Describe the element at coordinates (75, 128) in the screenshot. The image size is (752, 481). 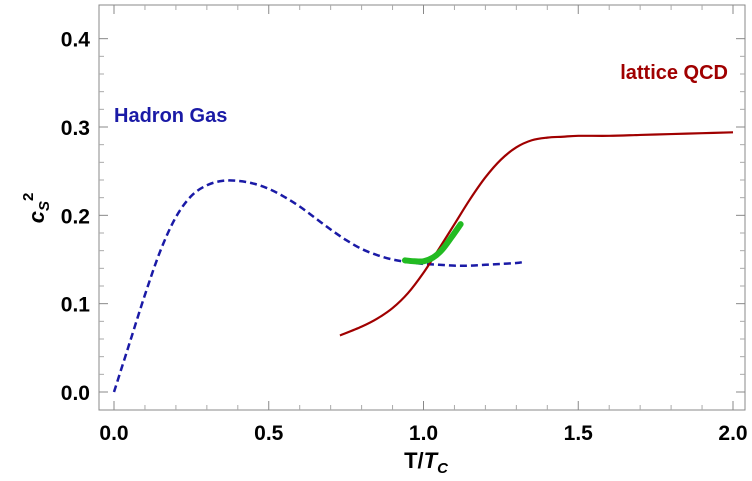
I see `y-tick-label: 0.3` at that location.